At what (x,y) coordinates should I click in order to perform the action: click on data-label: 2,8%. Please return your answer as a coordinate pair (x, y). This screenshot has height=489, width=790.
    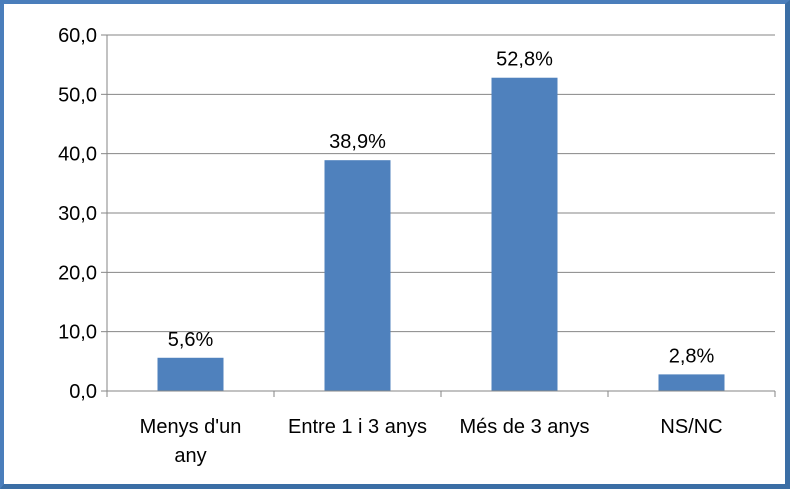
    Looking at the image, I should click on (692, 356).